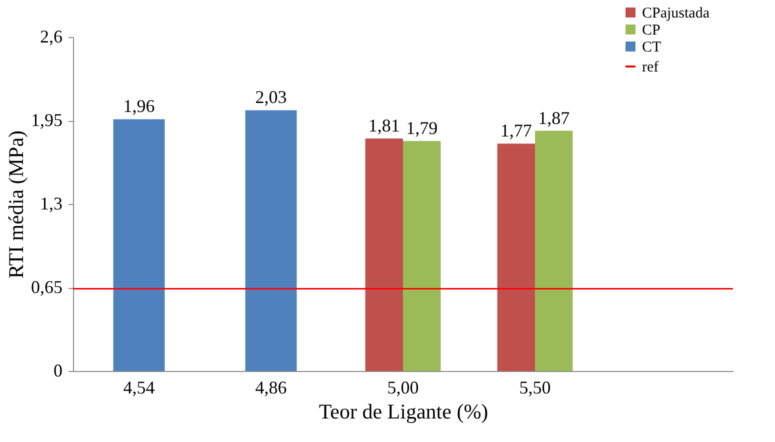  Describe the element at coordinates (554, 118) in the screenshot. I see `data-label: 1,87` at that location.